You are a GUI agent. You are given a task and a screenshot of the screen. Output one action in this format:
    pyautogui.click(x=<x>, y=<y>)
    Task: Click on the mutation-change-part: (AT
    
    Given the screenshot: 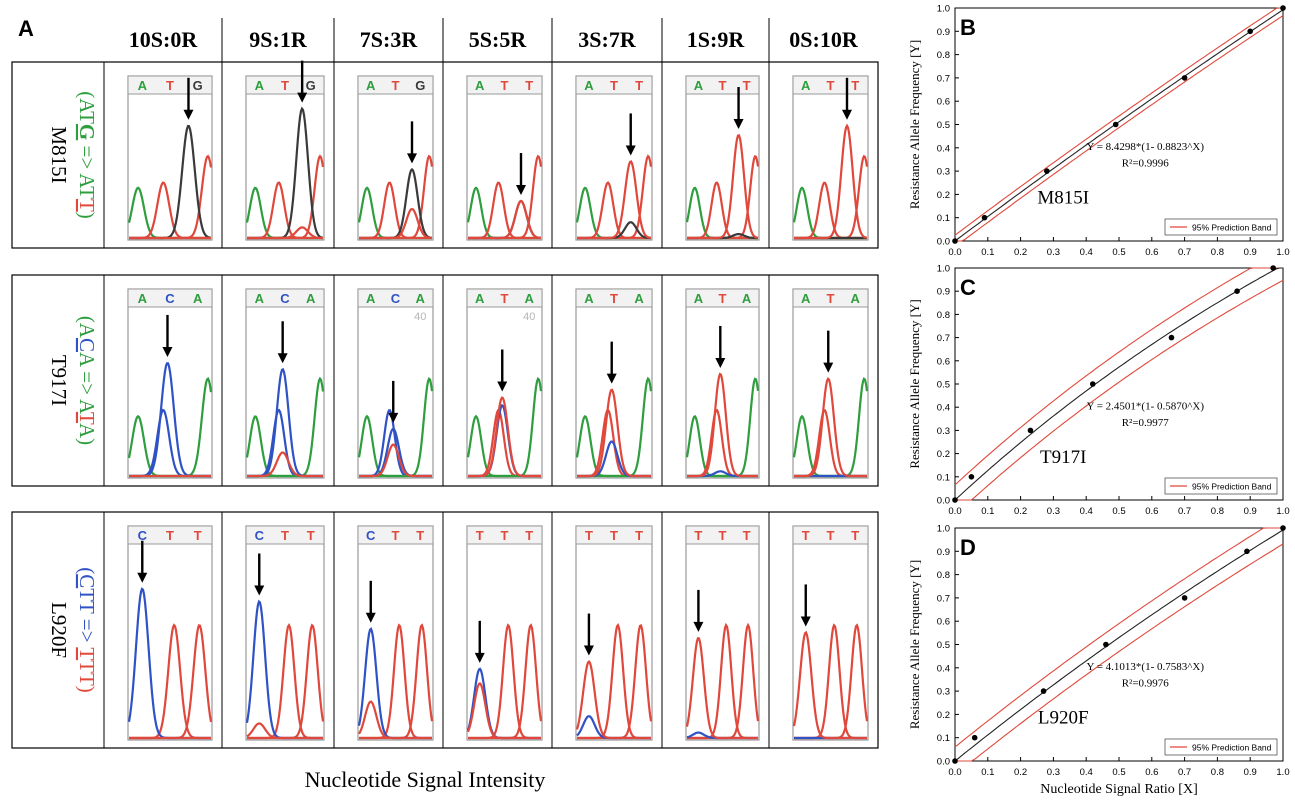 What is the action you would take?
    pyautogui.click(x=87, y=107)
    